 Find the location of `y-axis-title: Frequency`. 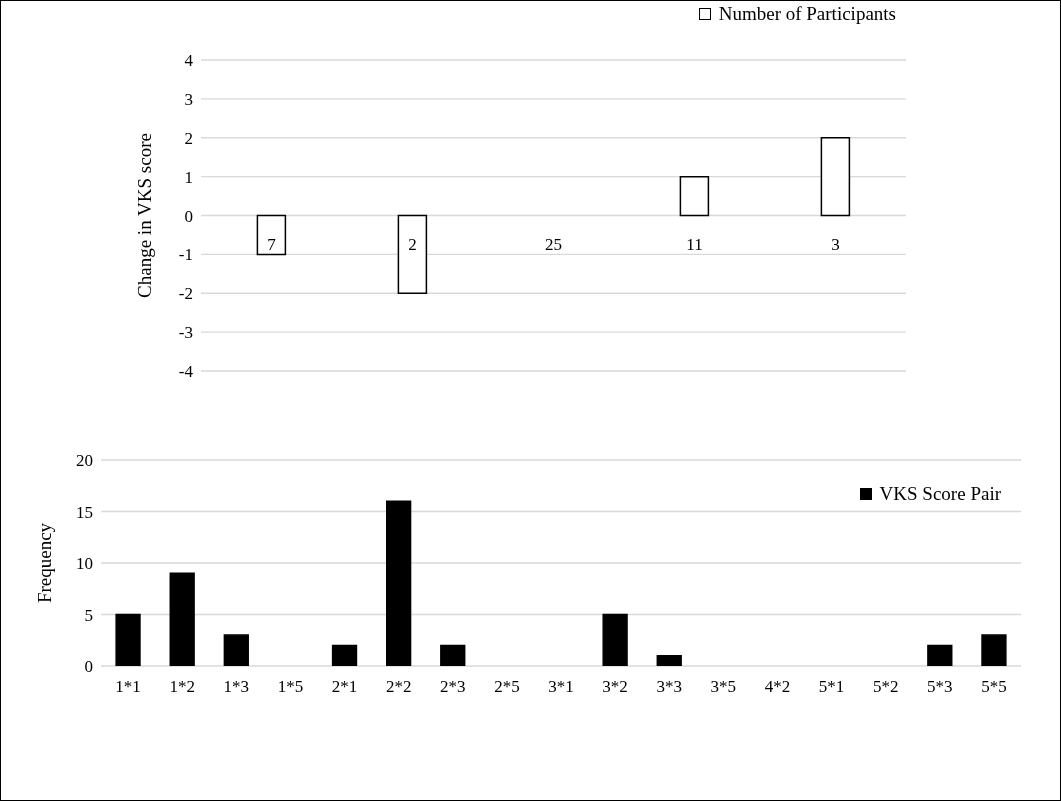

y-axis-title: Frequency is located at coordinates (44, 563).